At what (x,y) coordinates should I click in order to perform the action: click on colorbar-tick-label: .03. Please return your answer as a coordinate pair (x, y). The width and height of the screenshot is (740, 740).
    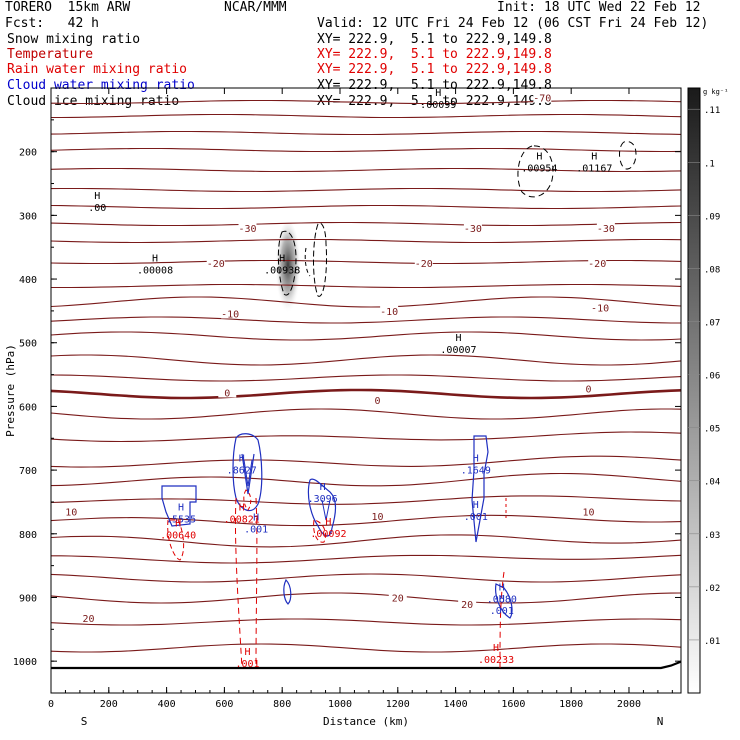
    Looking at the image, I should click on (712, 536).